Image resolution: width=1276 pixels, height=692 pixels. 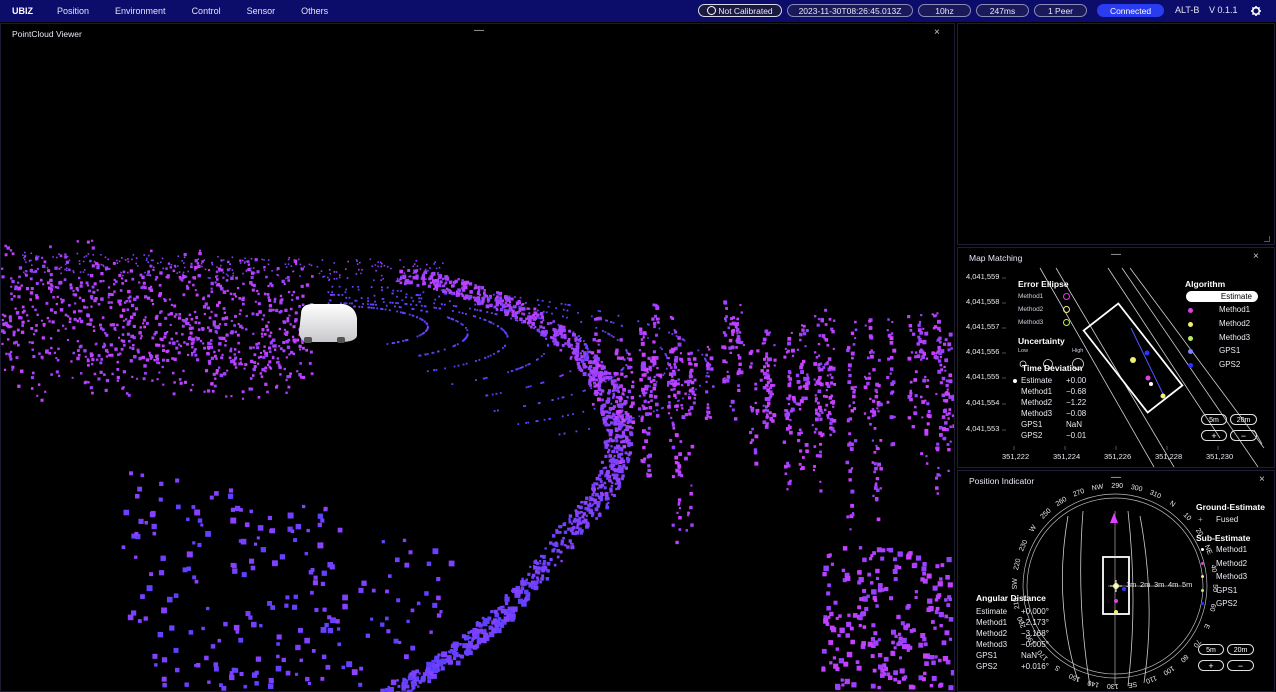 I want to click on algorithm-item: GPS1, so click(x=1230, y=350).